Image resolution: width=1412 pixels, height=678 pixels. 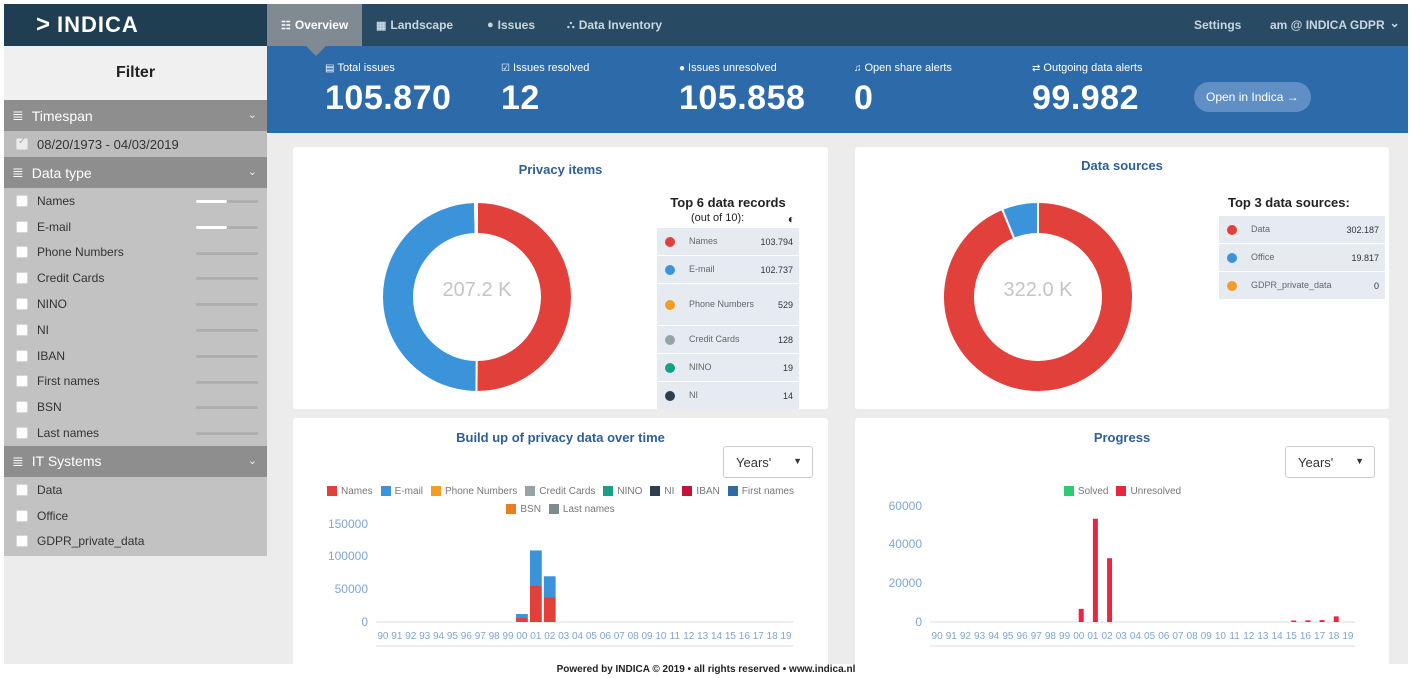 What do you see at coordinates (524, 296) in the screenshot?
I see `donut-slice-names` at bounding box center [524, 296].